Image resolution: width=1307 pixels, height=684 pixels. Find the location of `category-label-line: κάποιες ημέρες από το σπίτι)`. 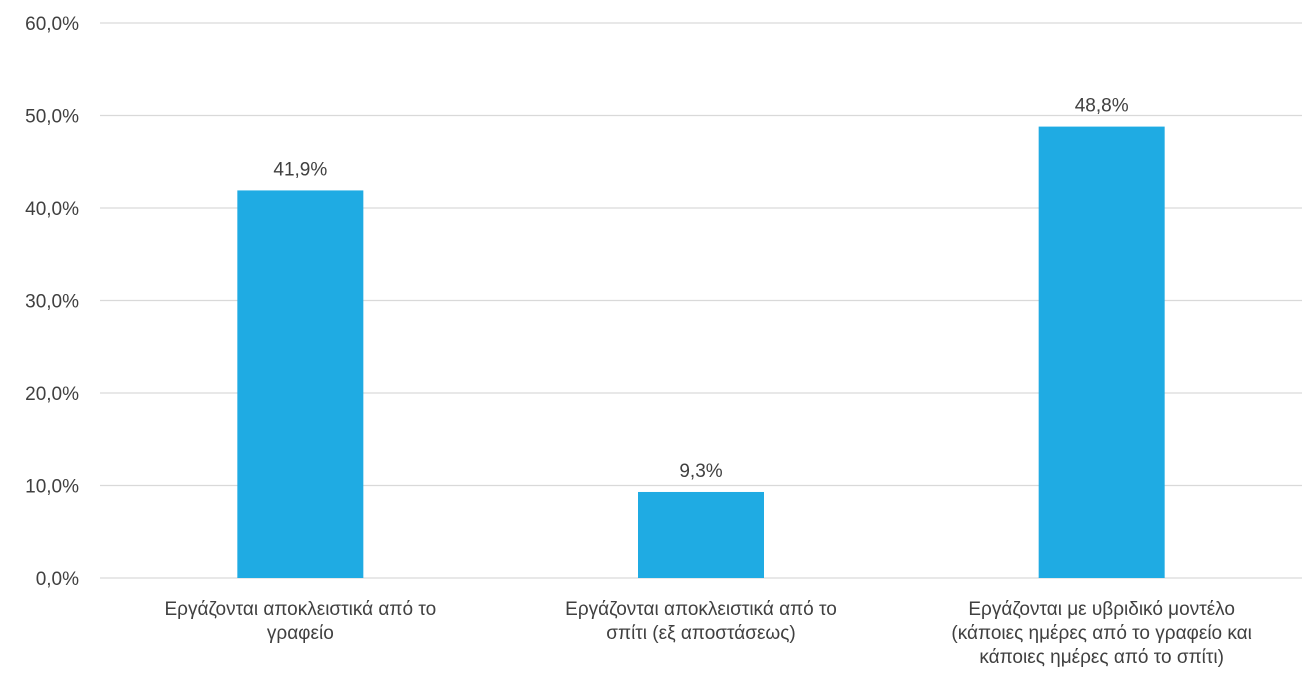

category-label-line: κάποιες ημέρες από το σπίτι) is located at coordinates (1101, 657).